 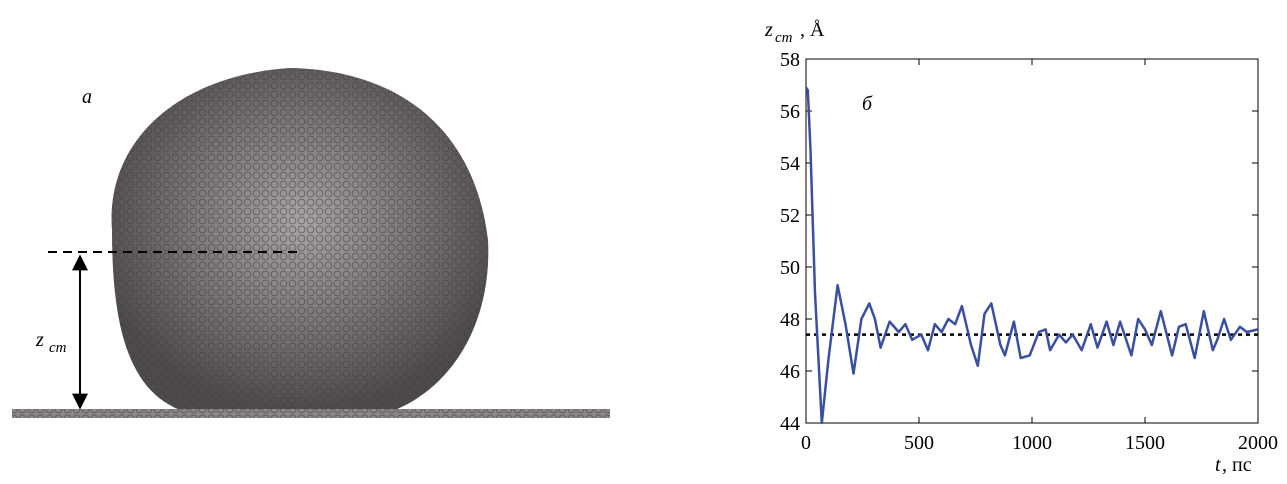 What do you see at coordinates (790, 60) in the screenshot?
I see `y-tick-label: 58` at bounding box center [790, 60].